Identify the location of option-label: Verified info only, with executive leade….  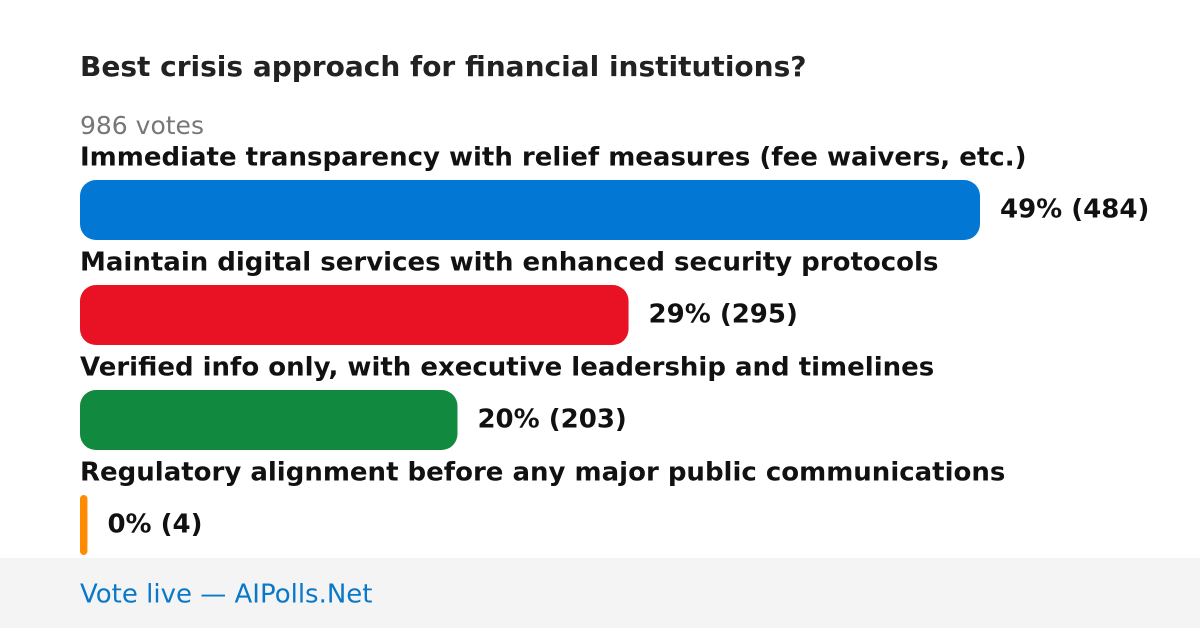
(507, 368).